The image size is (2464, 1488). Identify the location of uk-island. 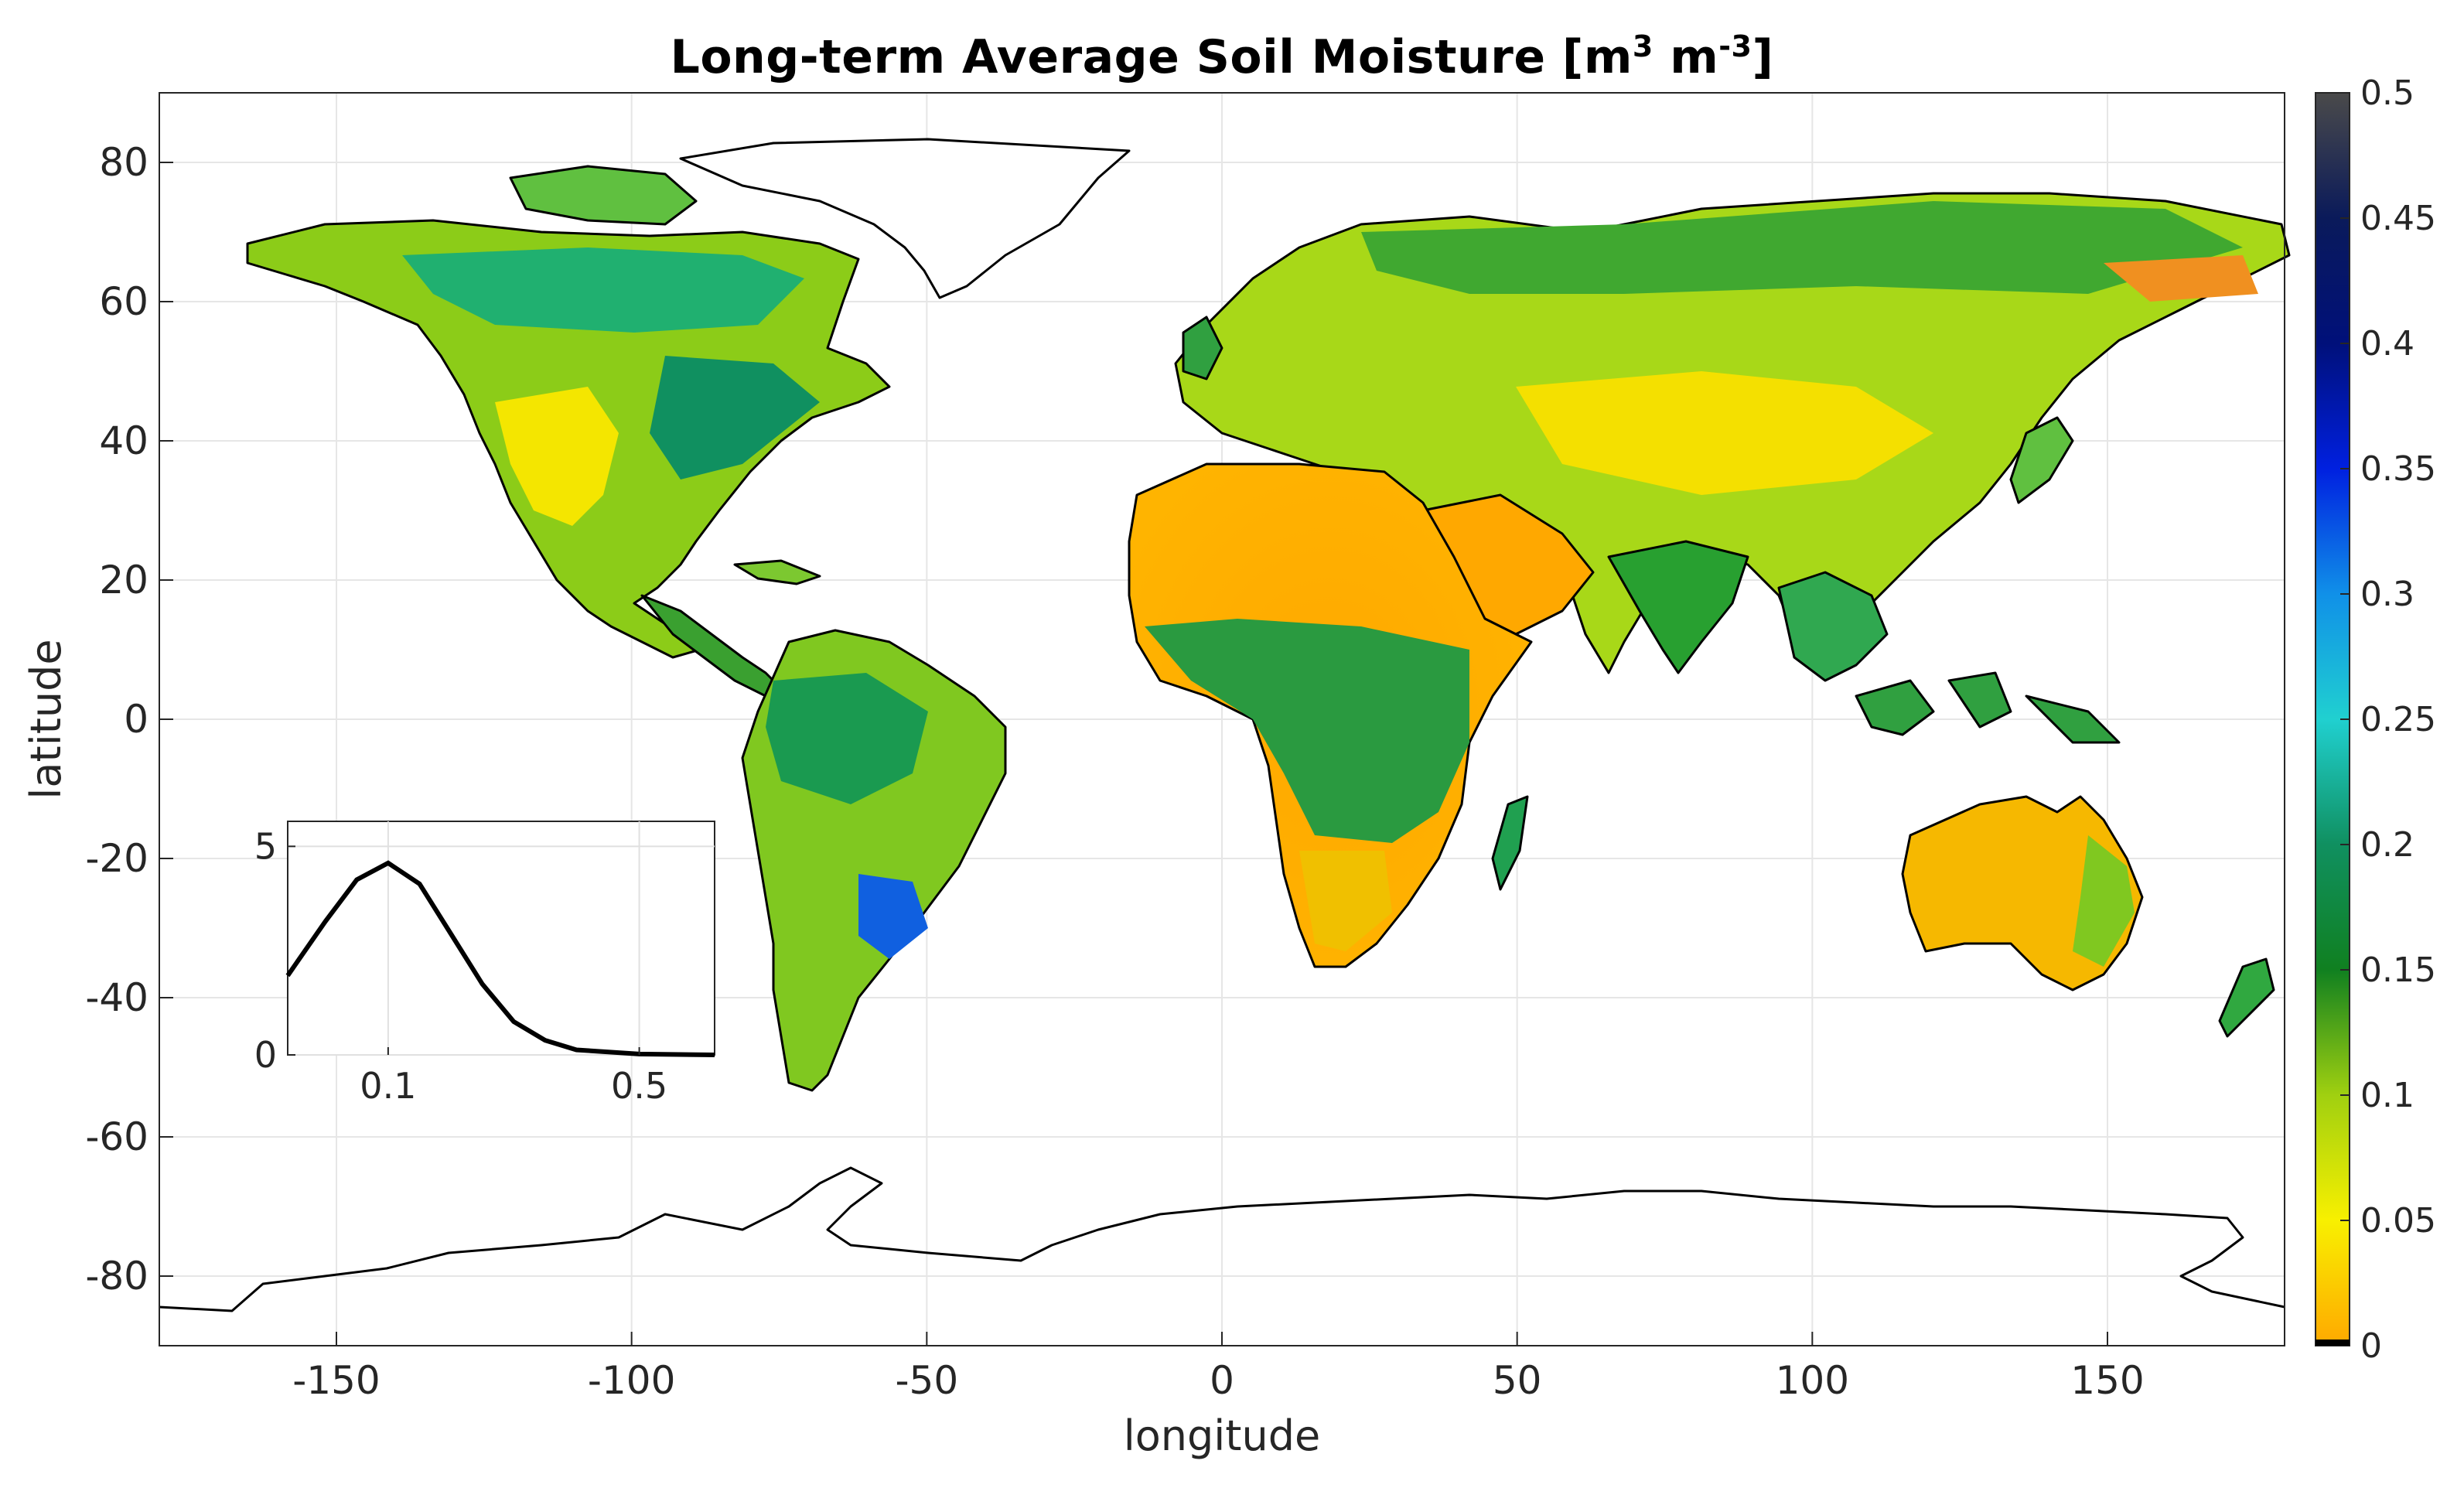
(1202, 348).